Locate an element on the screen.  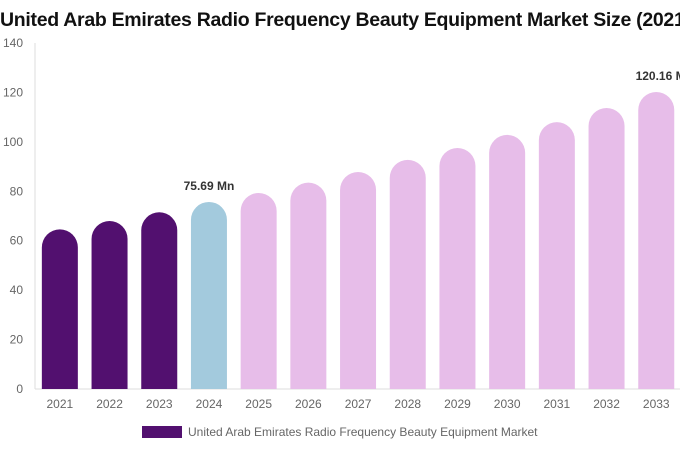
bar-2030 is located at coordinates (507, 261).